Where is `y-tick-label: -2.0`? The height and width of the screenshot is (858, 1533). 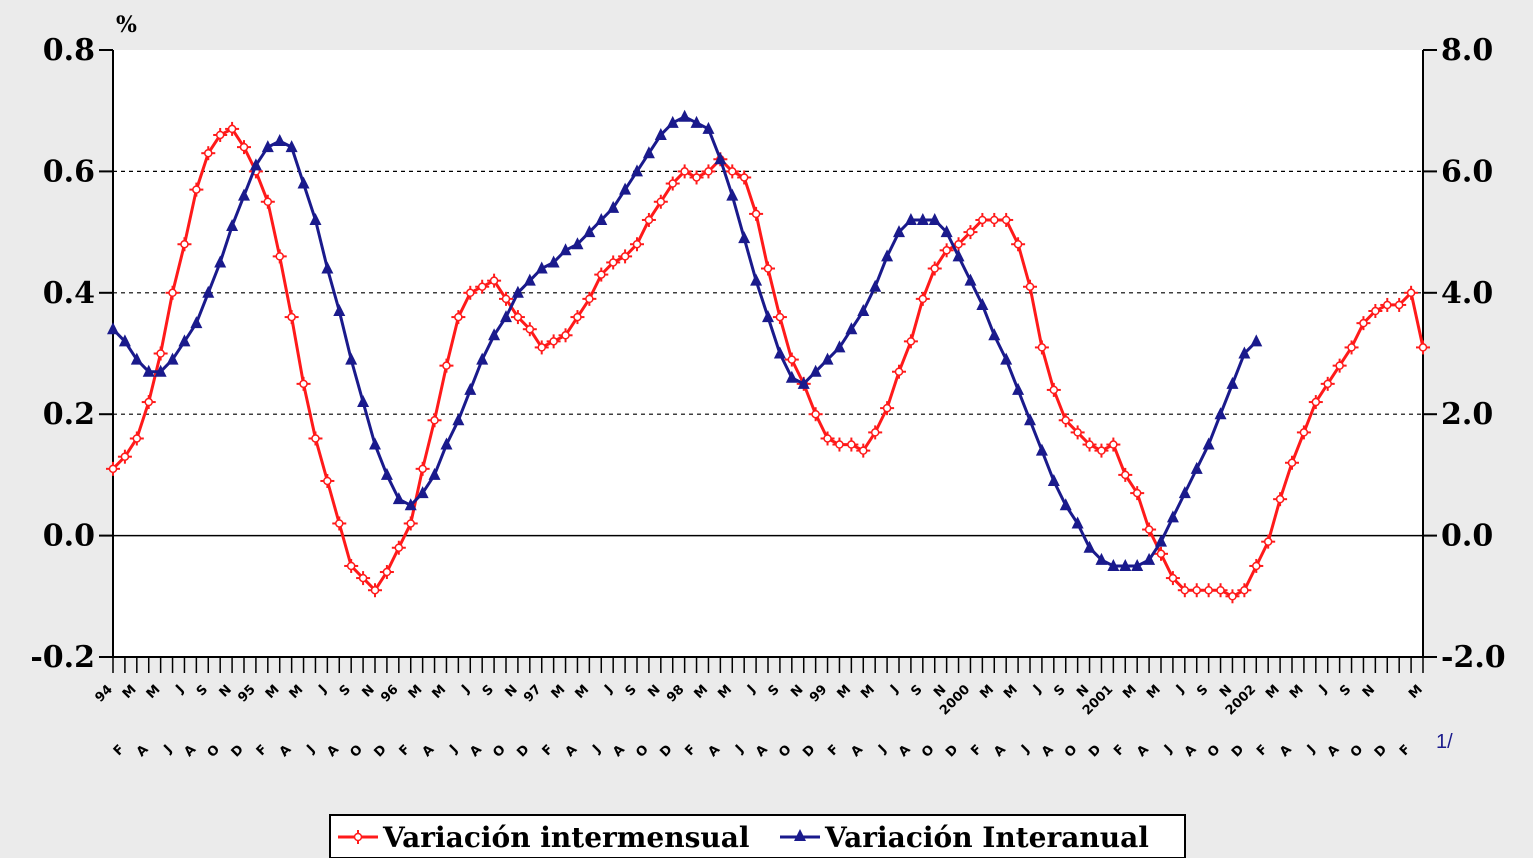
y-tick-label: -2.0 is located at coordinates (1473, 657).